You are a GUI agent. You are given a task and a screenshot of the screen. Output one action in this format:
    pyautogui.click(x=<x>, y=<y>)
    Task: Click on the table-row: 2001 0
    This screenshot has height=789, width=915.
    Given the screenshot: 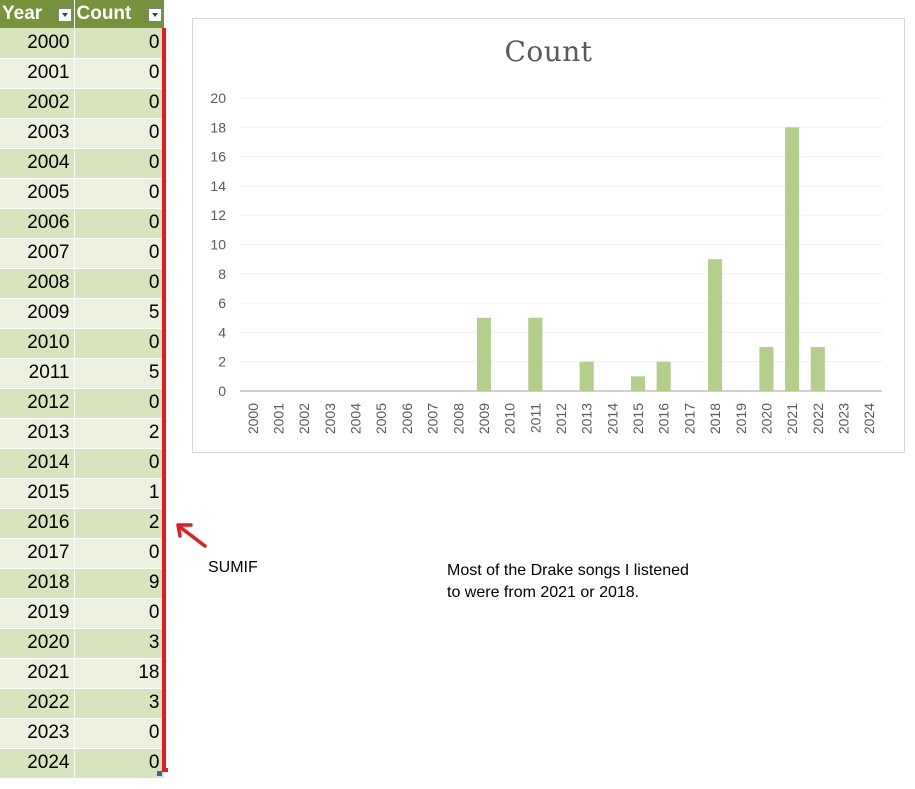 What is the action you would take?
    pyautogui.click(x=82, y=73)
    